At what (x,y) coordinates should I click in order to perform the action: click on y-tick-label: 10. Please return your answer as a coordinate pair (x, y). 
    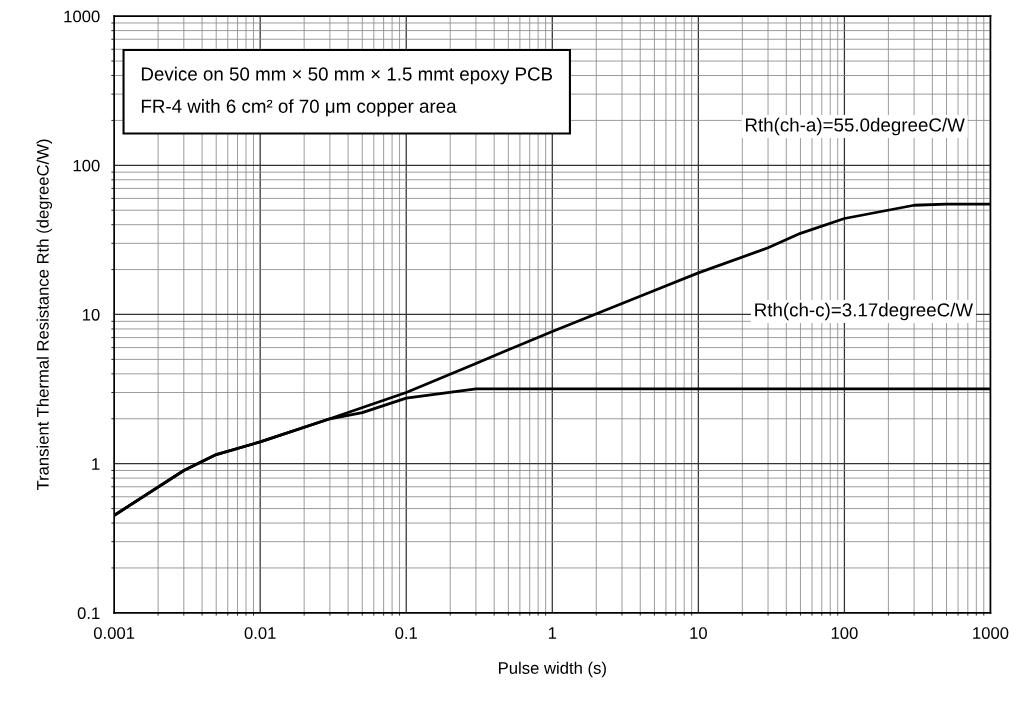
    Looking at the image, I should click on (91, 314).